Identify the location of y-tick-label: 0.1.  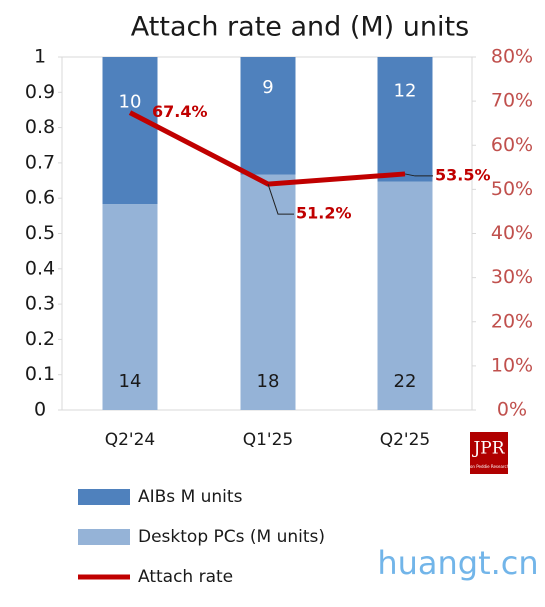
(40, 374).